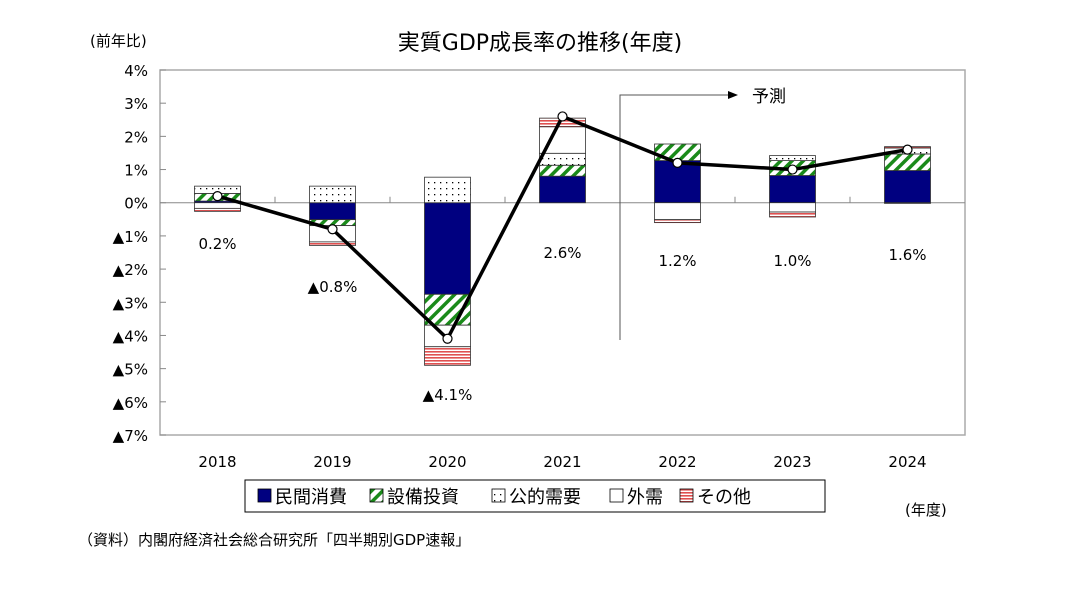 The height and width of the screenshot is (593, 1071). I want to click on y-tick-label: ▲1%, so click(130, 237).